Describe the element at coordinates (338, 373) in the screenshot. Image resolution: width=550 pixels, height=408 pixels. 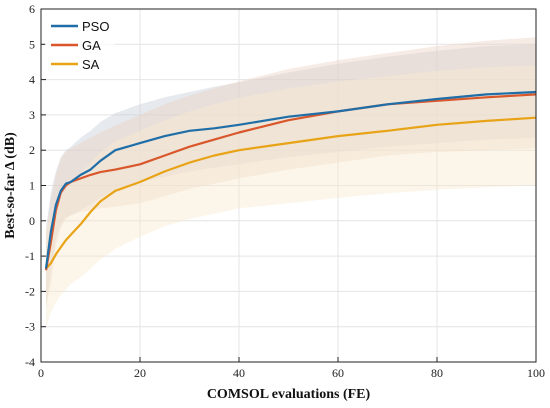
I see `x-tick-label: 60` at that location.